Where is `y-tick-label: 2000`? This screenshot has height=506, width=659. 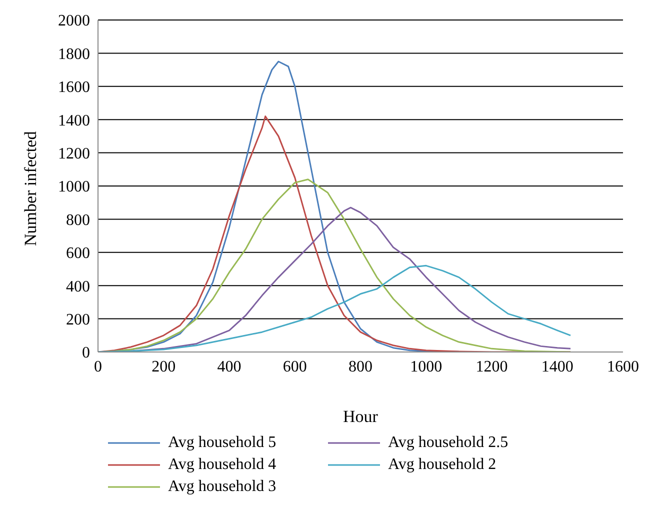
y-tick-label: 2000 is located at coordinates (74, 21).